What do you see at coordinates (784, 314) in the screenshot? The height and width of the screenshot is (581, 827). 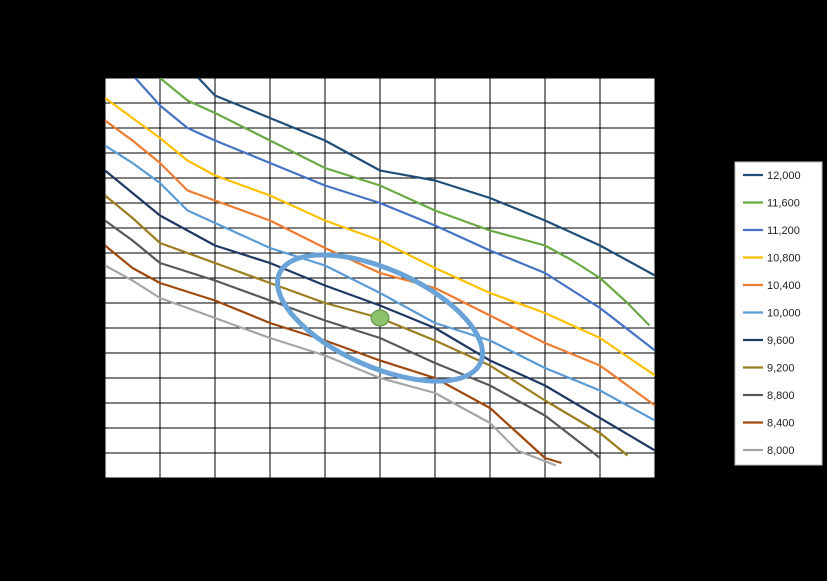 I see `legend-label-5: 10,000` at bounding box center [784, 314].